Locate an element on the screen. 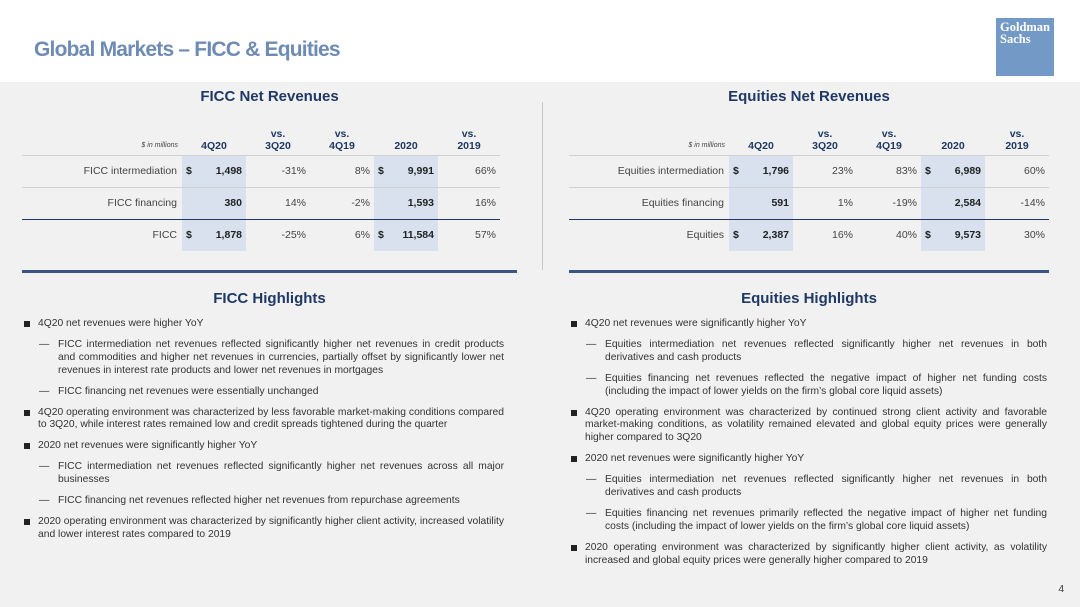 The image size is (1080, 607). cell-vs-4q19: 8% is located at coordinates (342, 170).